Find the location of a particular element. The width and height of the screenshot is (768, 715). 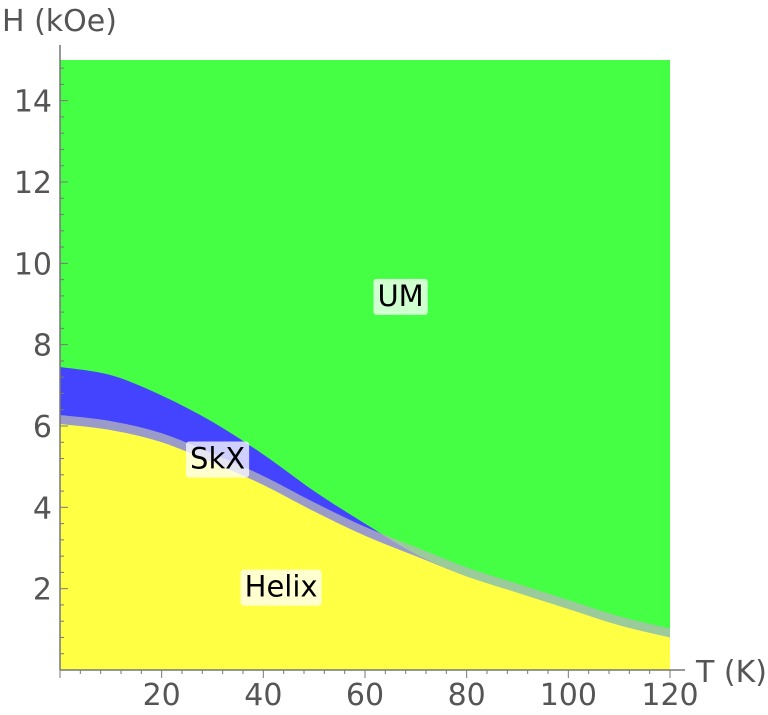

y-tick-label: 6 is located at coordinates (42, 427).